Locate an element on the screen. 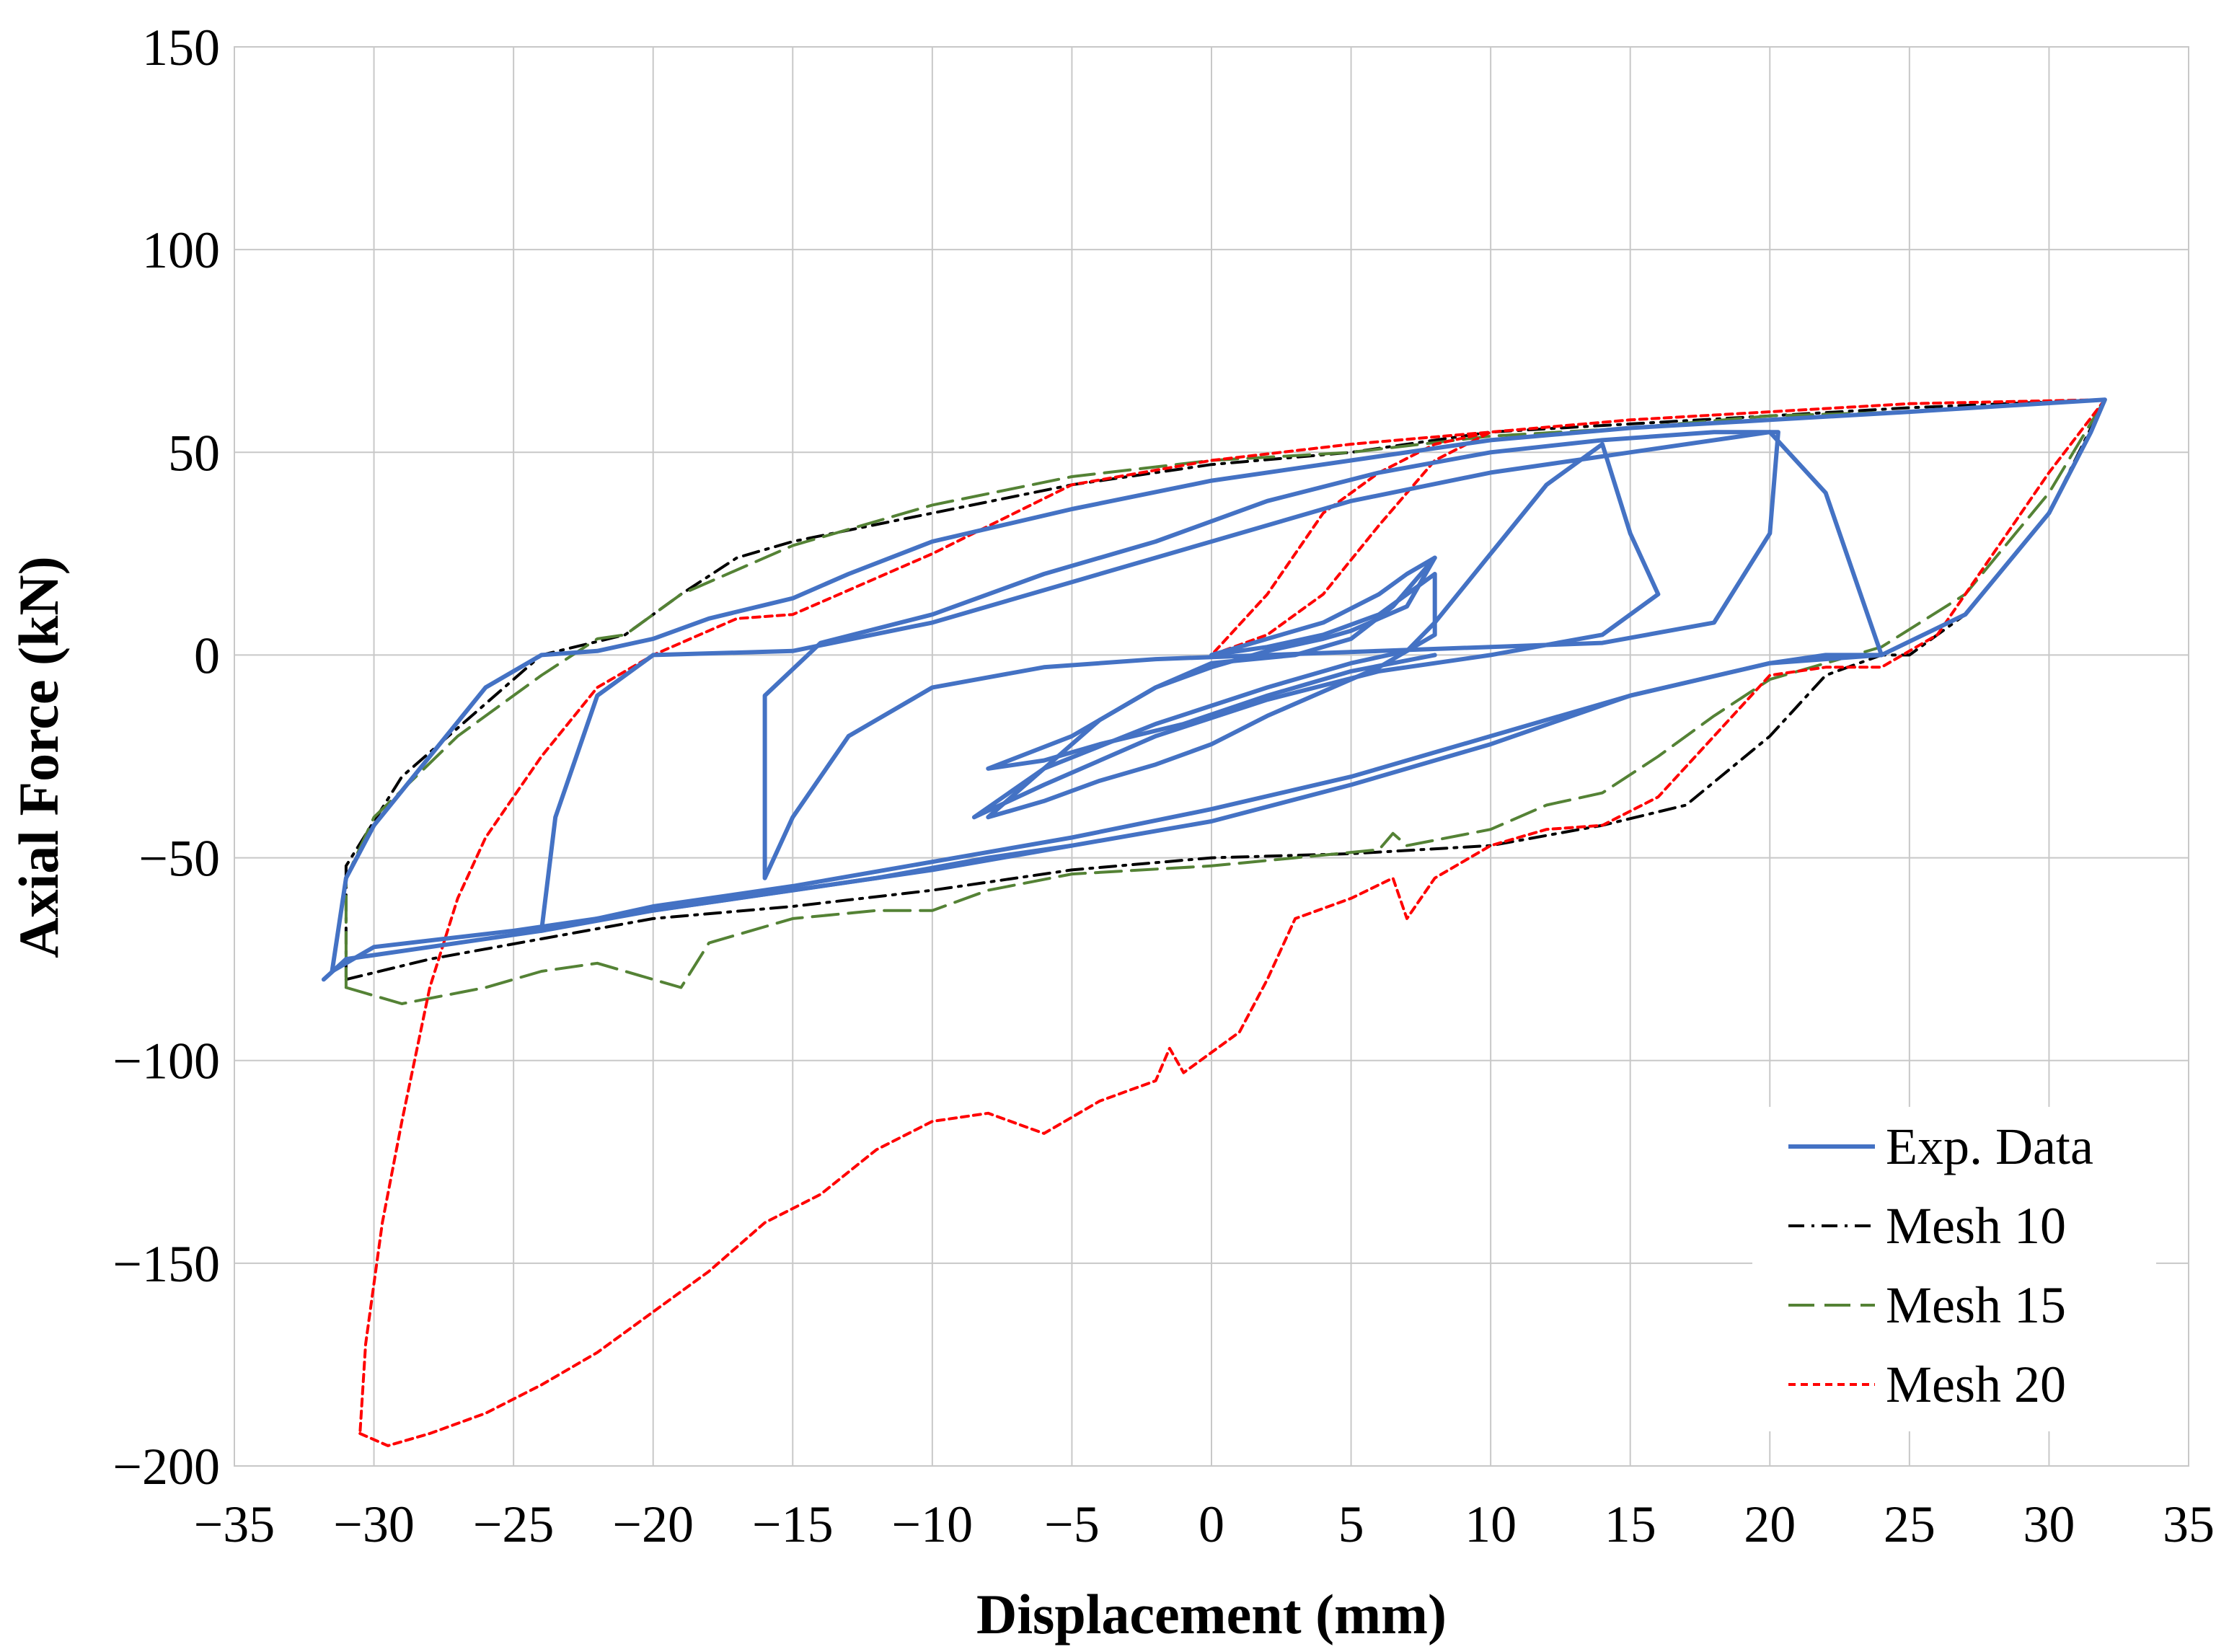 This screenshot has width=2229, height=1652. y-tick-label: 50 is located at coordinates (194, 453).